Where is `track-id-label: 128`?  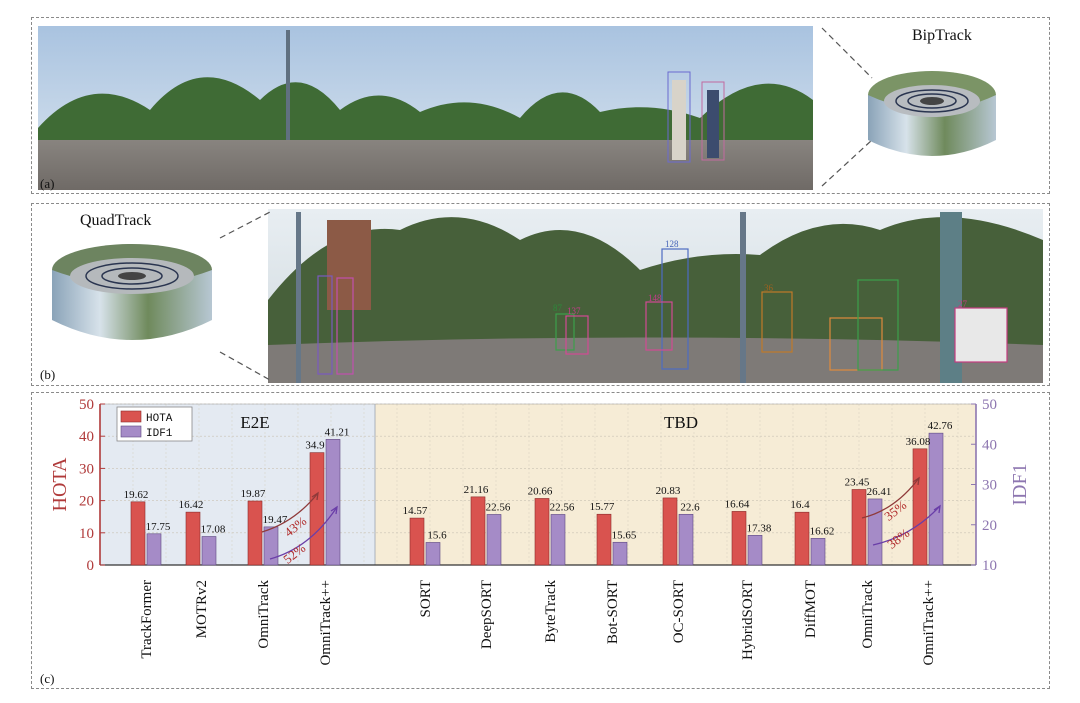
track-id-label: 128 is located at coordinates (672, 244).